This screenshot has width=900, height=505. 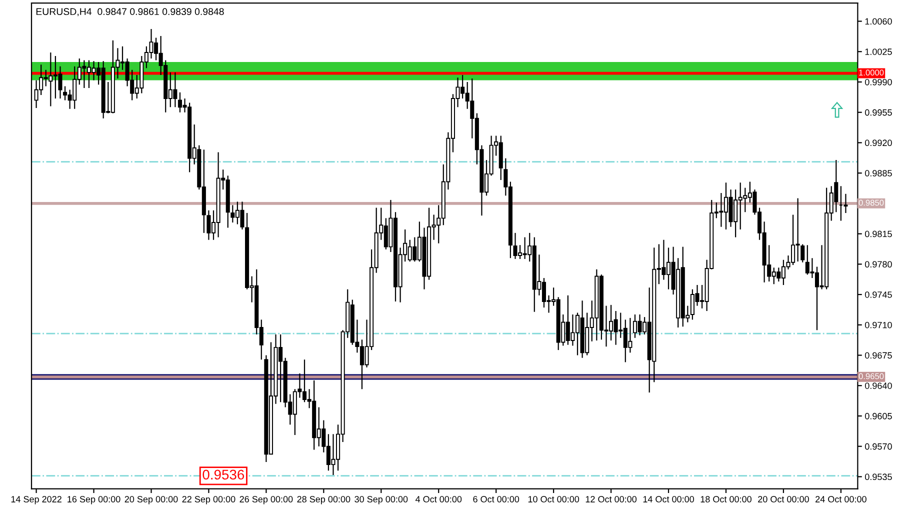 I want to click on x-tick-label: 10 Oct 00:00, so click(x=554, y=499).